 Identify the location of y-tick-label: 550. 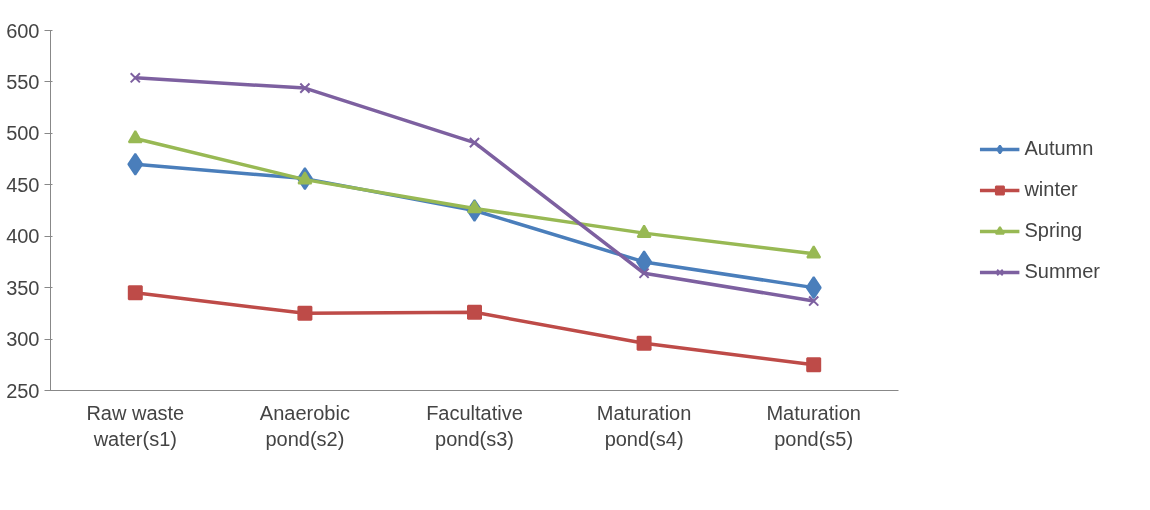
(23, 81).